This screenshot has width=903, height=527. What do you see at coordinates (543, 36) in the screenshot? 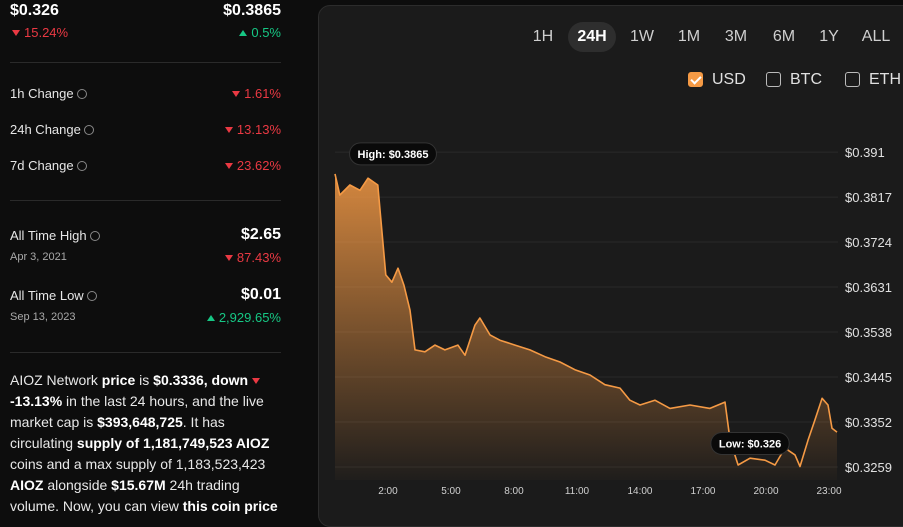
I see `range-button: 1H` at bounding box center [543, 36].